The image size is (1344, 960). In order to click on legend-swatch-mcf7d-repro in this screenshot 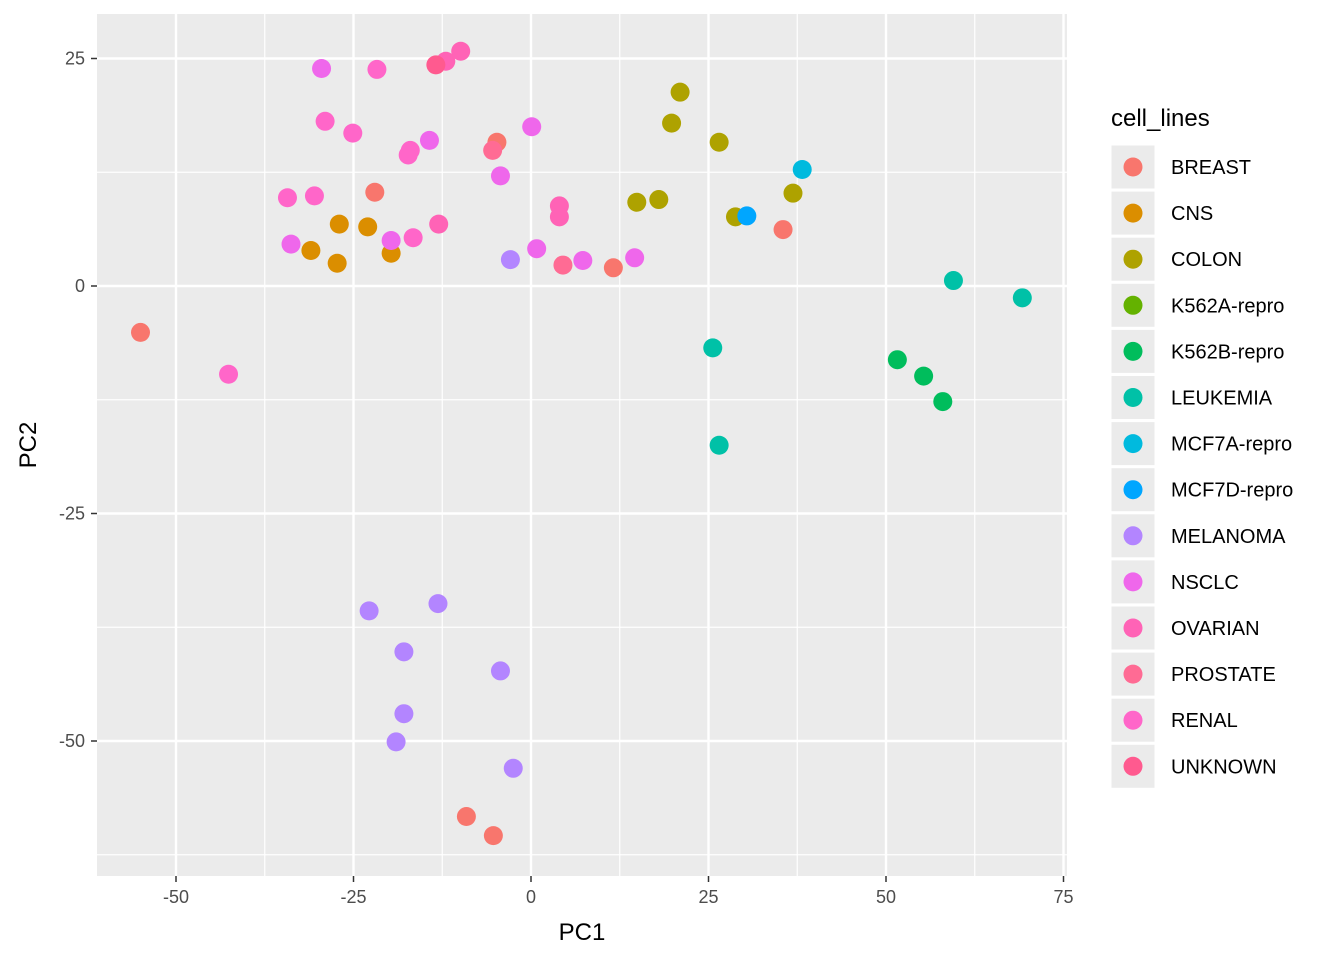, I will do `click(1133, 490)`.